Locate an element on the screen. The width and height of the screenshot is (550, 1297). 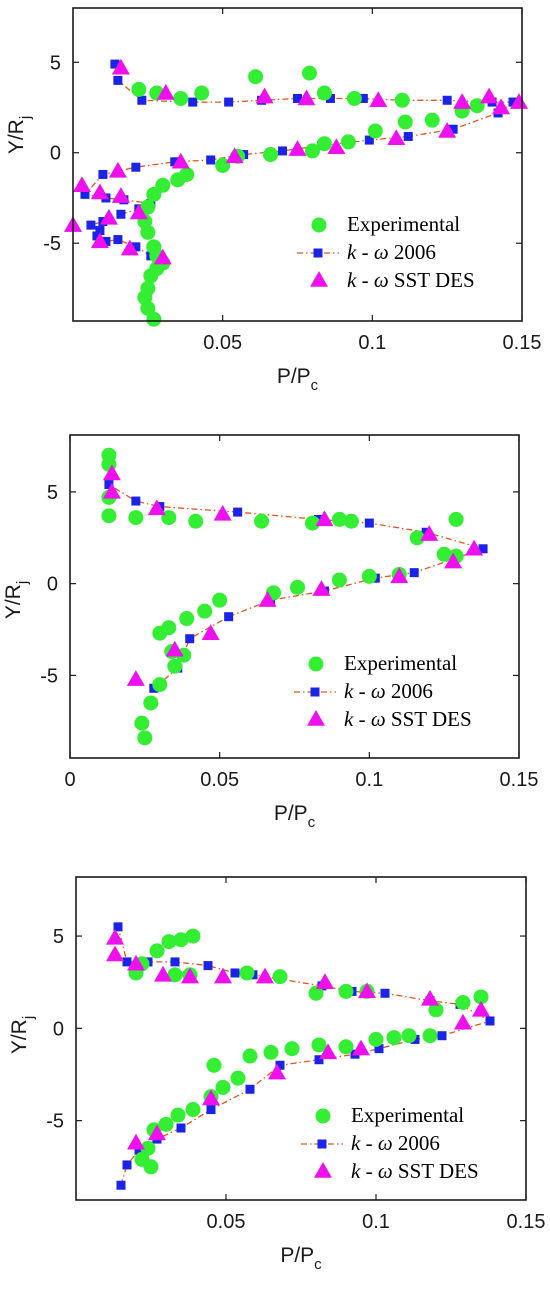
legend-marker-experimental is located at coordinates (319, 225).